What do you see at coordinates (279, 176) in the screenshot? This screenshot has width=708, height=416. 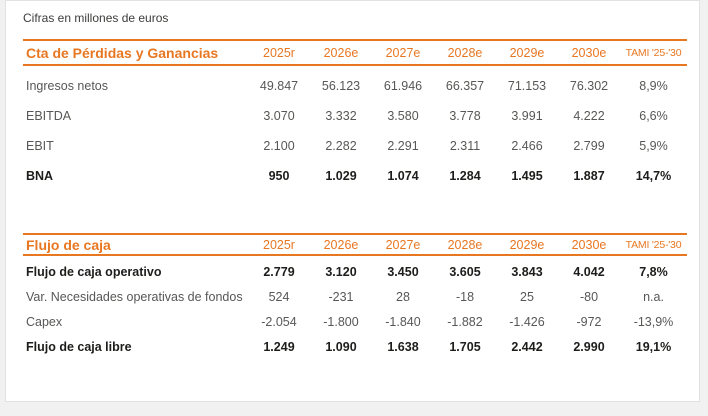 I see `cell-value: 950` at bounding box center [279, 176].